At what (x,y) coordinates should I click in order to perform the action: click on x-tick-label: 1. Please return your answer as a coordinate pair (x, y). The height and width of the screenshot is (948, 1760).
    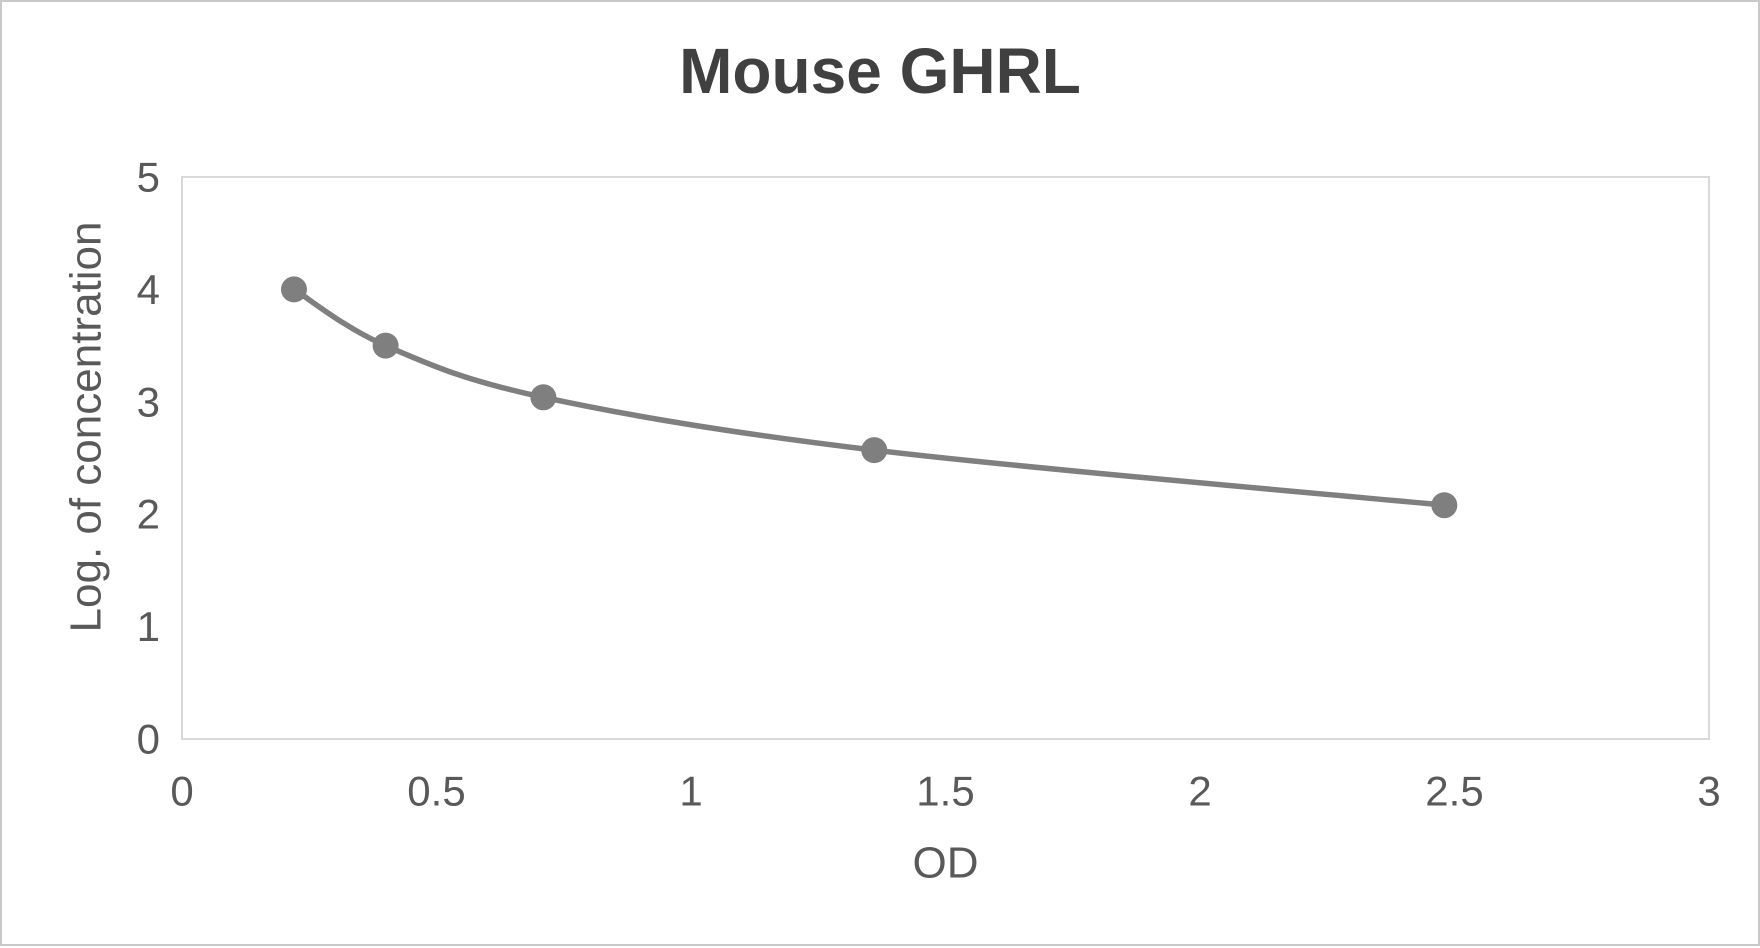
    Looking at the image, I should click on (690, 791).